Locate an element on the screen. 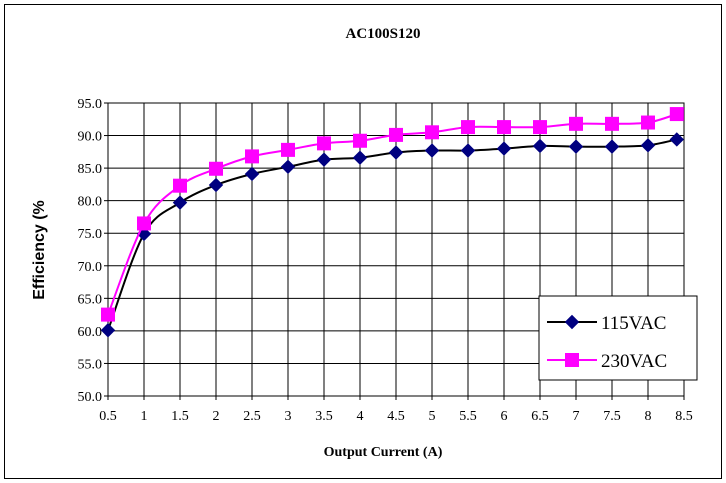 The width and height of the screenshot is (726, 483). x-axis-label: Output Current (A) is located at coordinates (383, 452).